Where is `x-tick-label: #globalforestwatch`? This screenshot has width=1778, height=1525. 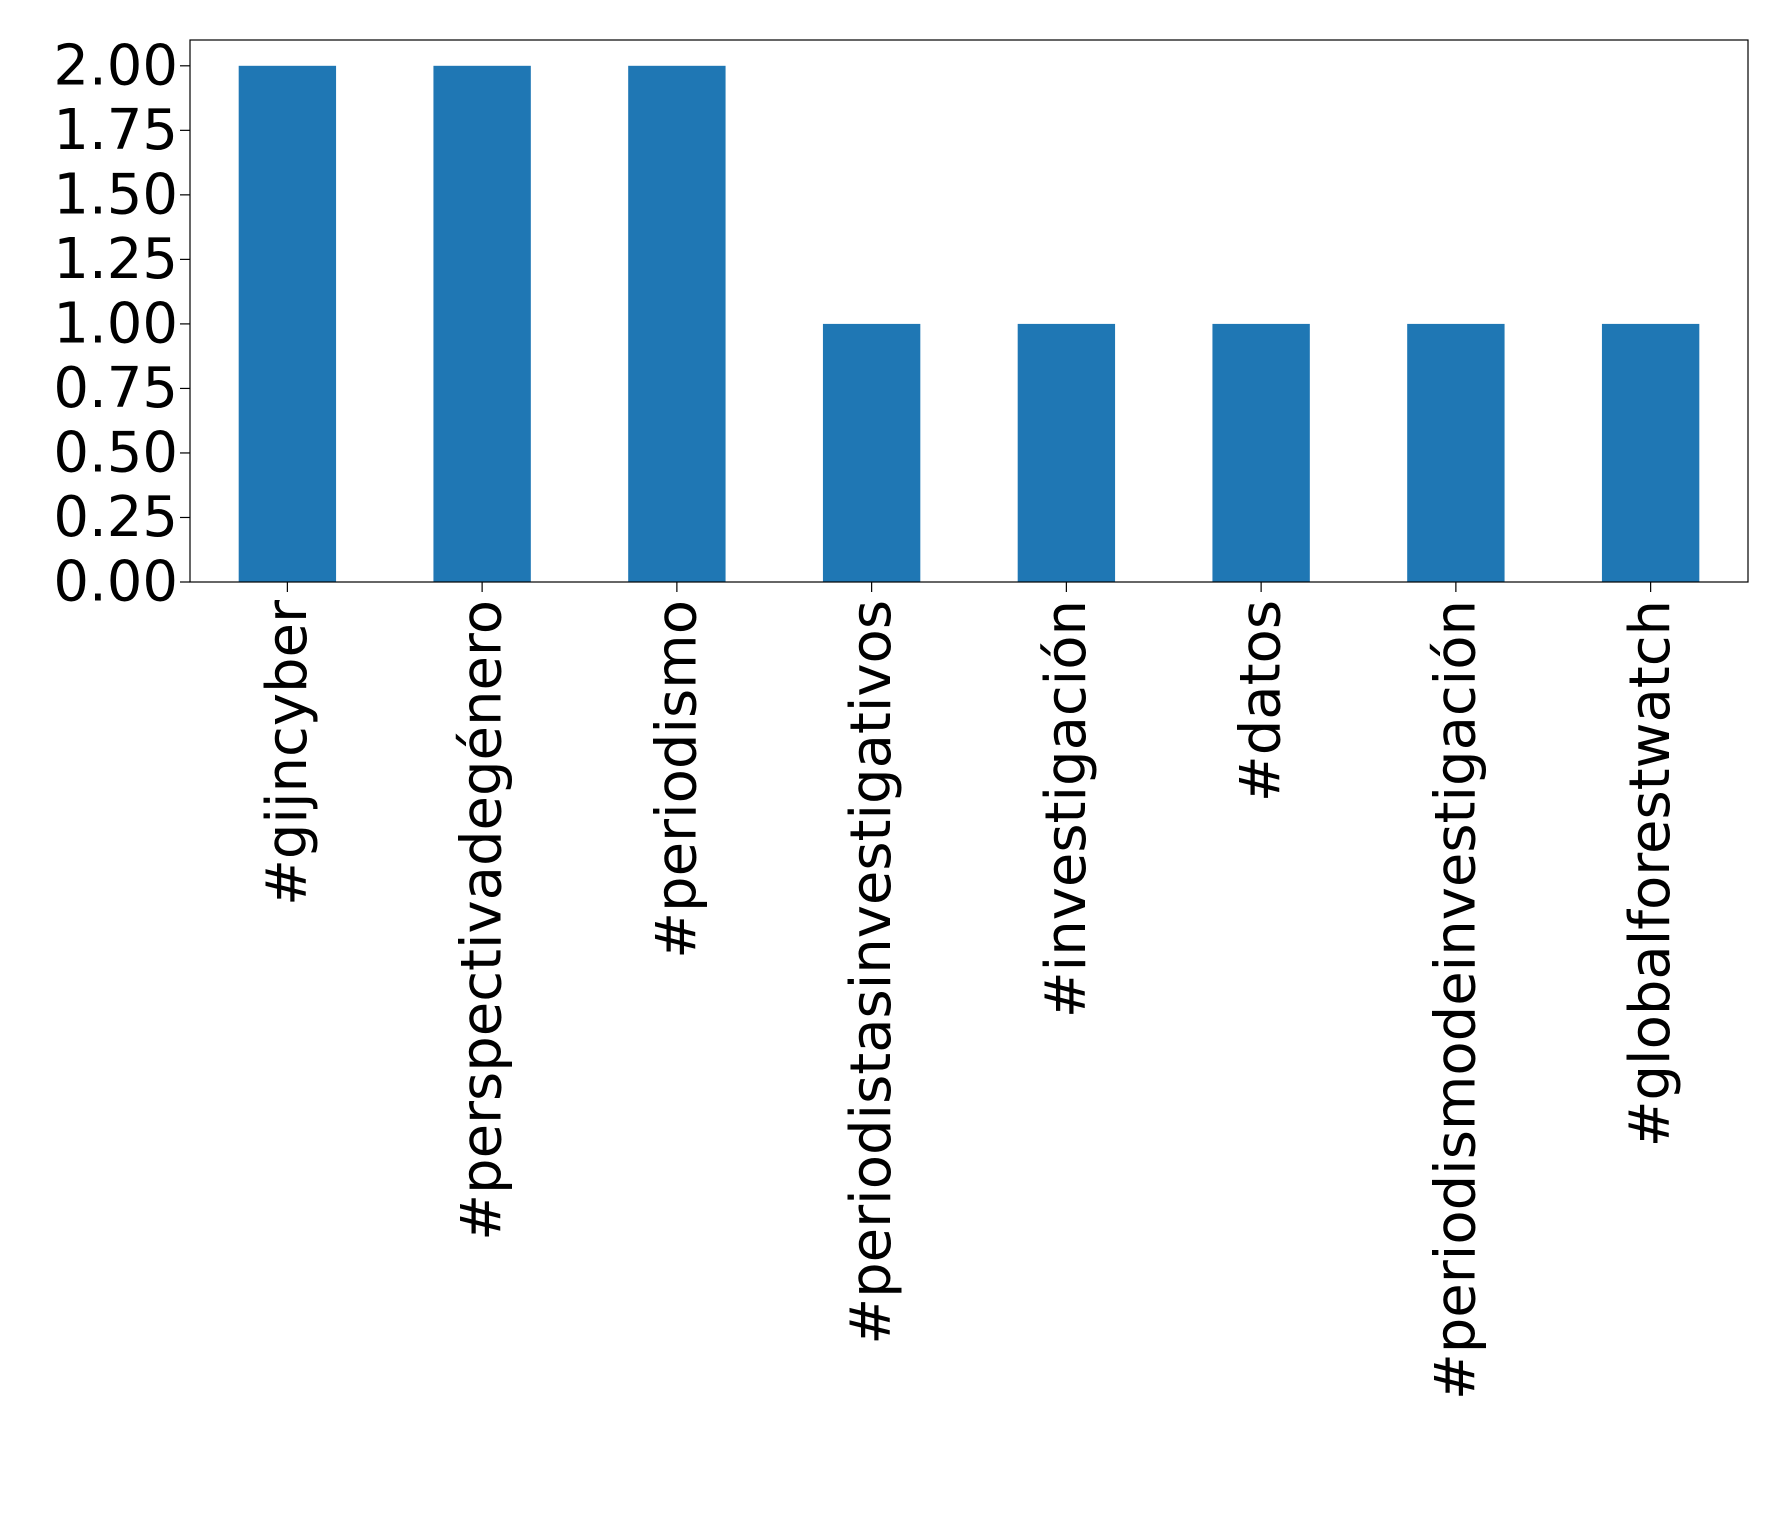
x-tick-label: #globalforestwatch is located at coordinates (1650, 873).